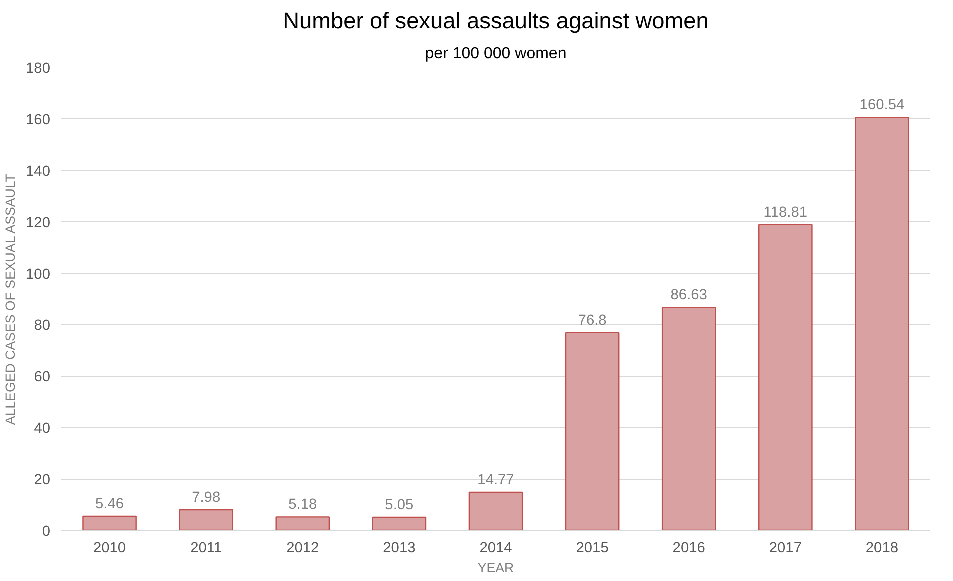  I want to click on x-tick-label: 2018, so click(882, 548).